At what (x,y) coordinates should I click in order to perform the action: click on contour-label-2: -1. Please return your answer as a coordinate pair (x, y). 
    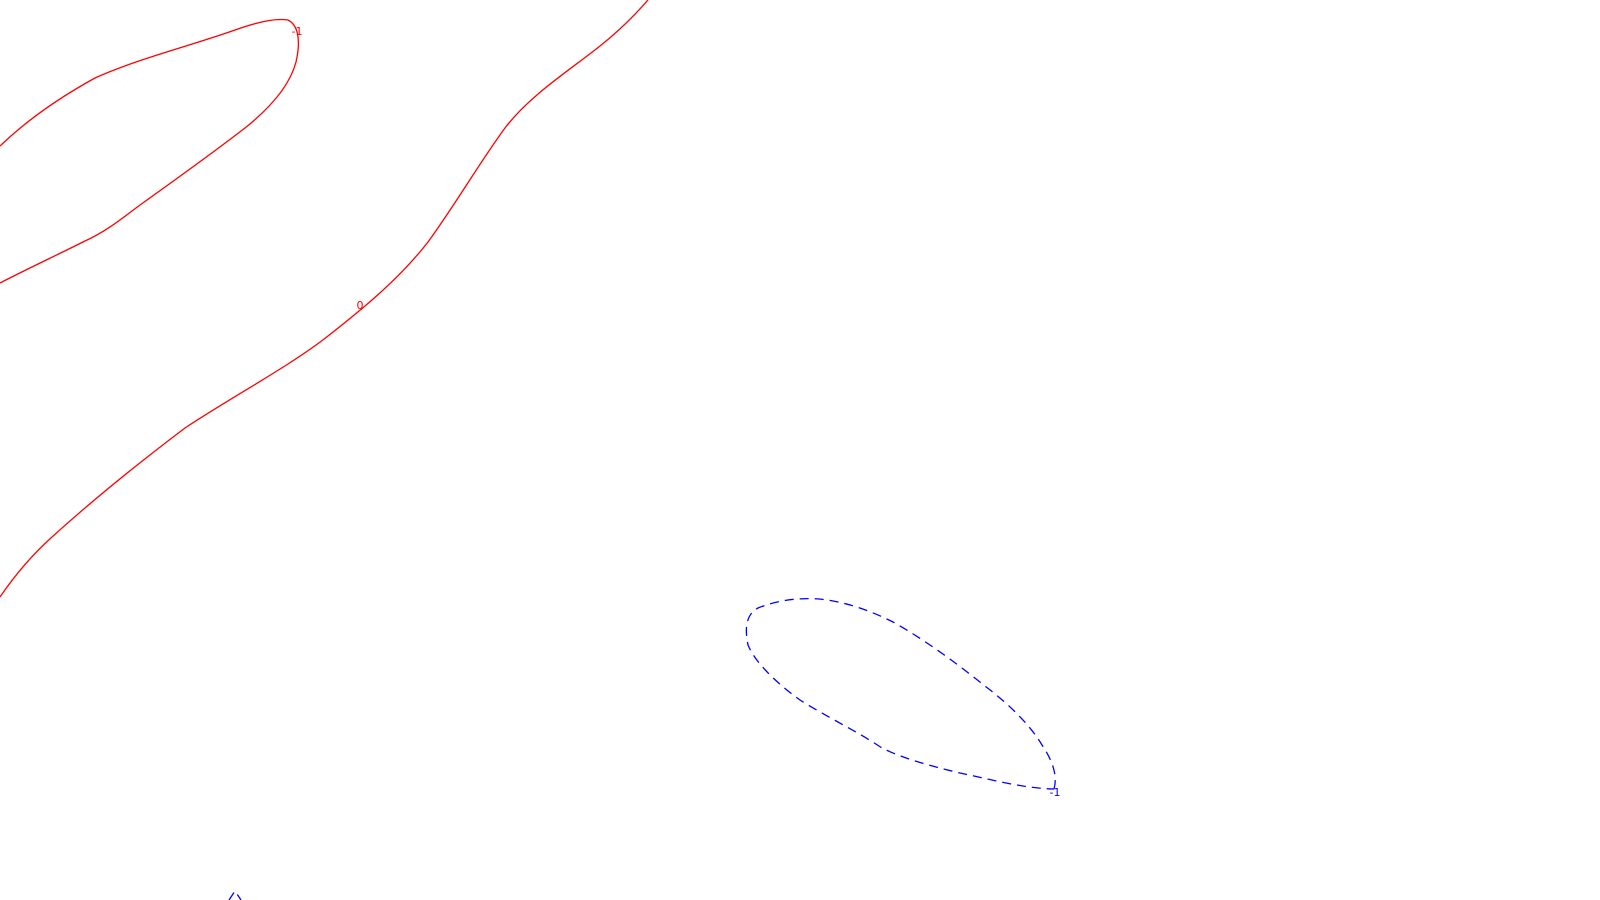
    Looking at the image, I should click on (1055, 792).